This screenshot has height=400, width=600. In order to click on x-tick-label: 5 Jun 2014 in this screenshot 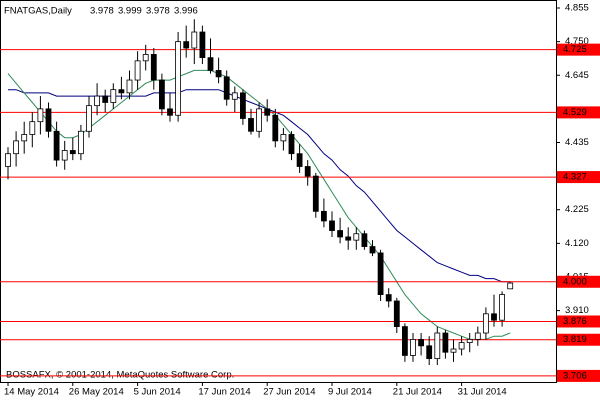, I will do `click(157, 392)`.